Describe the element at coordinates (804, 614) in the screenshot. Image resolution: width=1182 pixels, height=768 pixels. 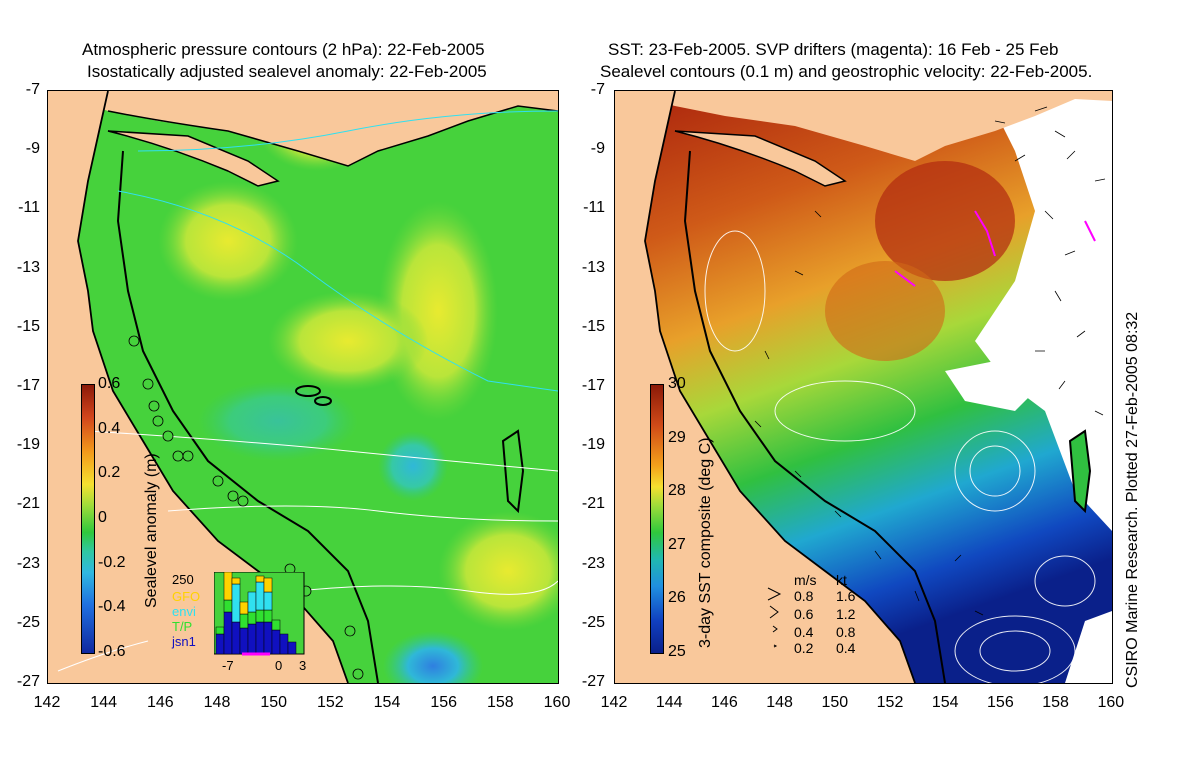
I see `velocity-legend-ms-1: 0.6` at that location.